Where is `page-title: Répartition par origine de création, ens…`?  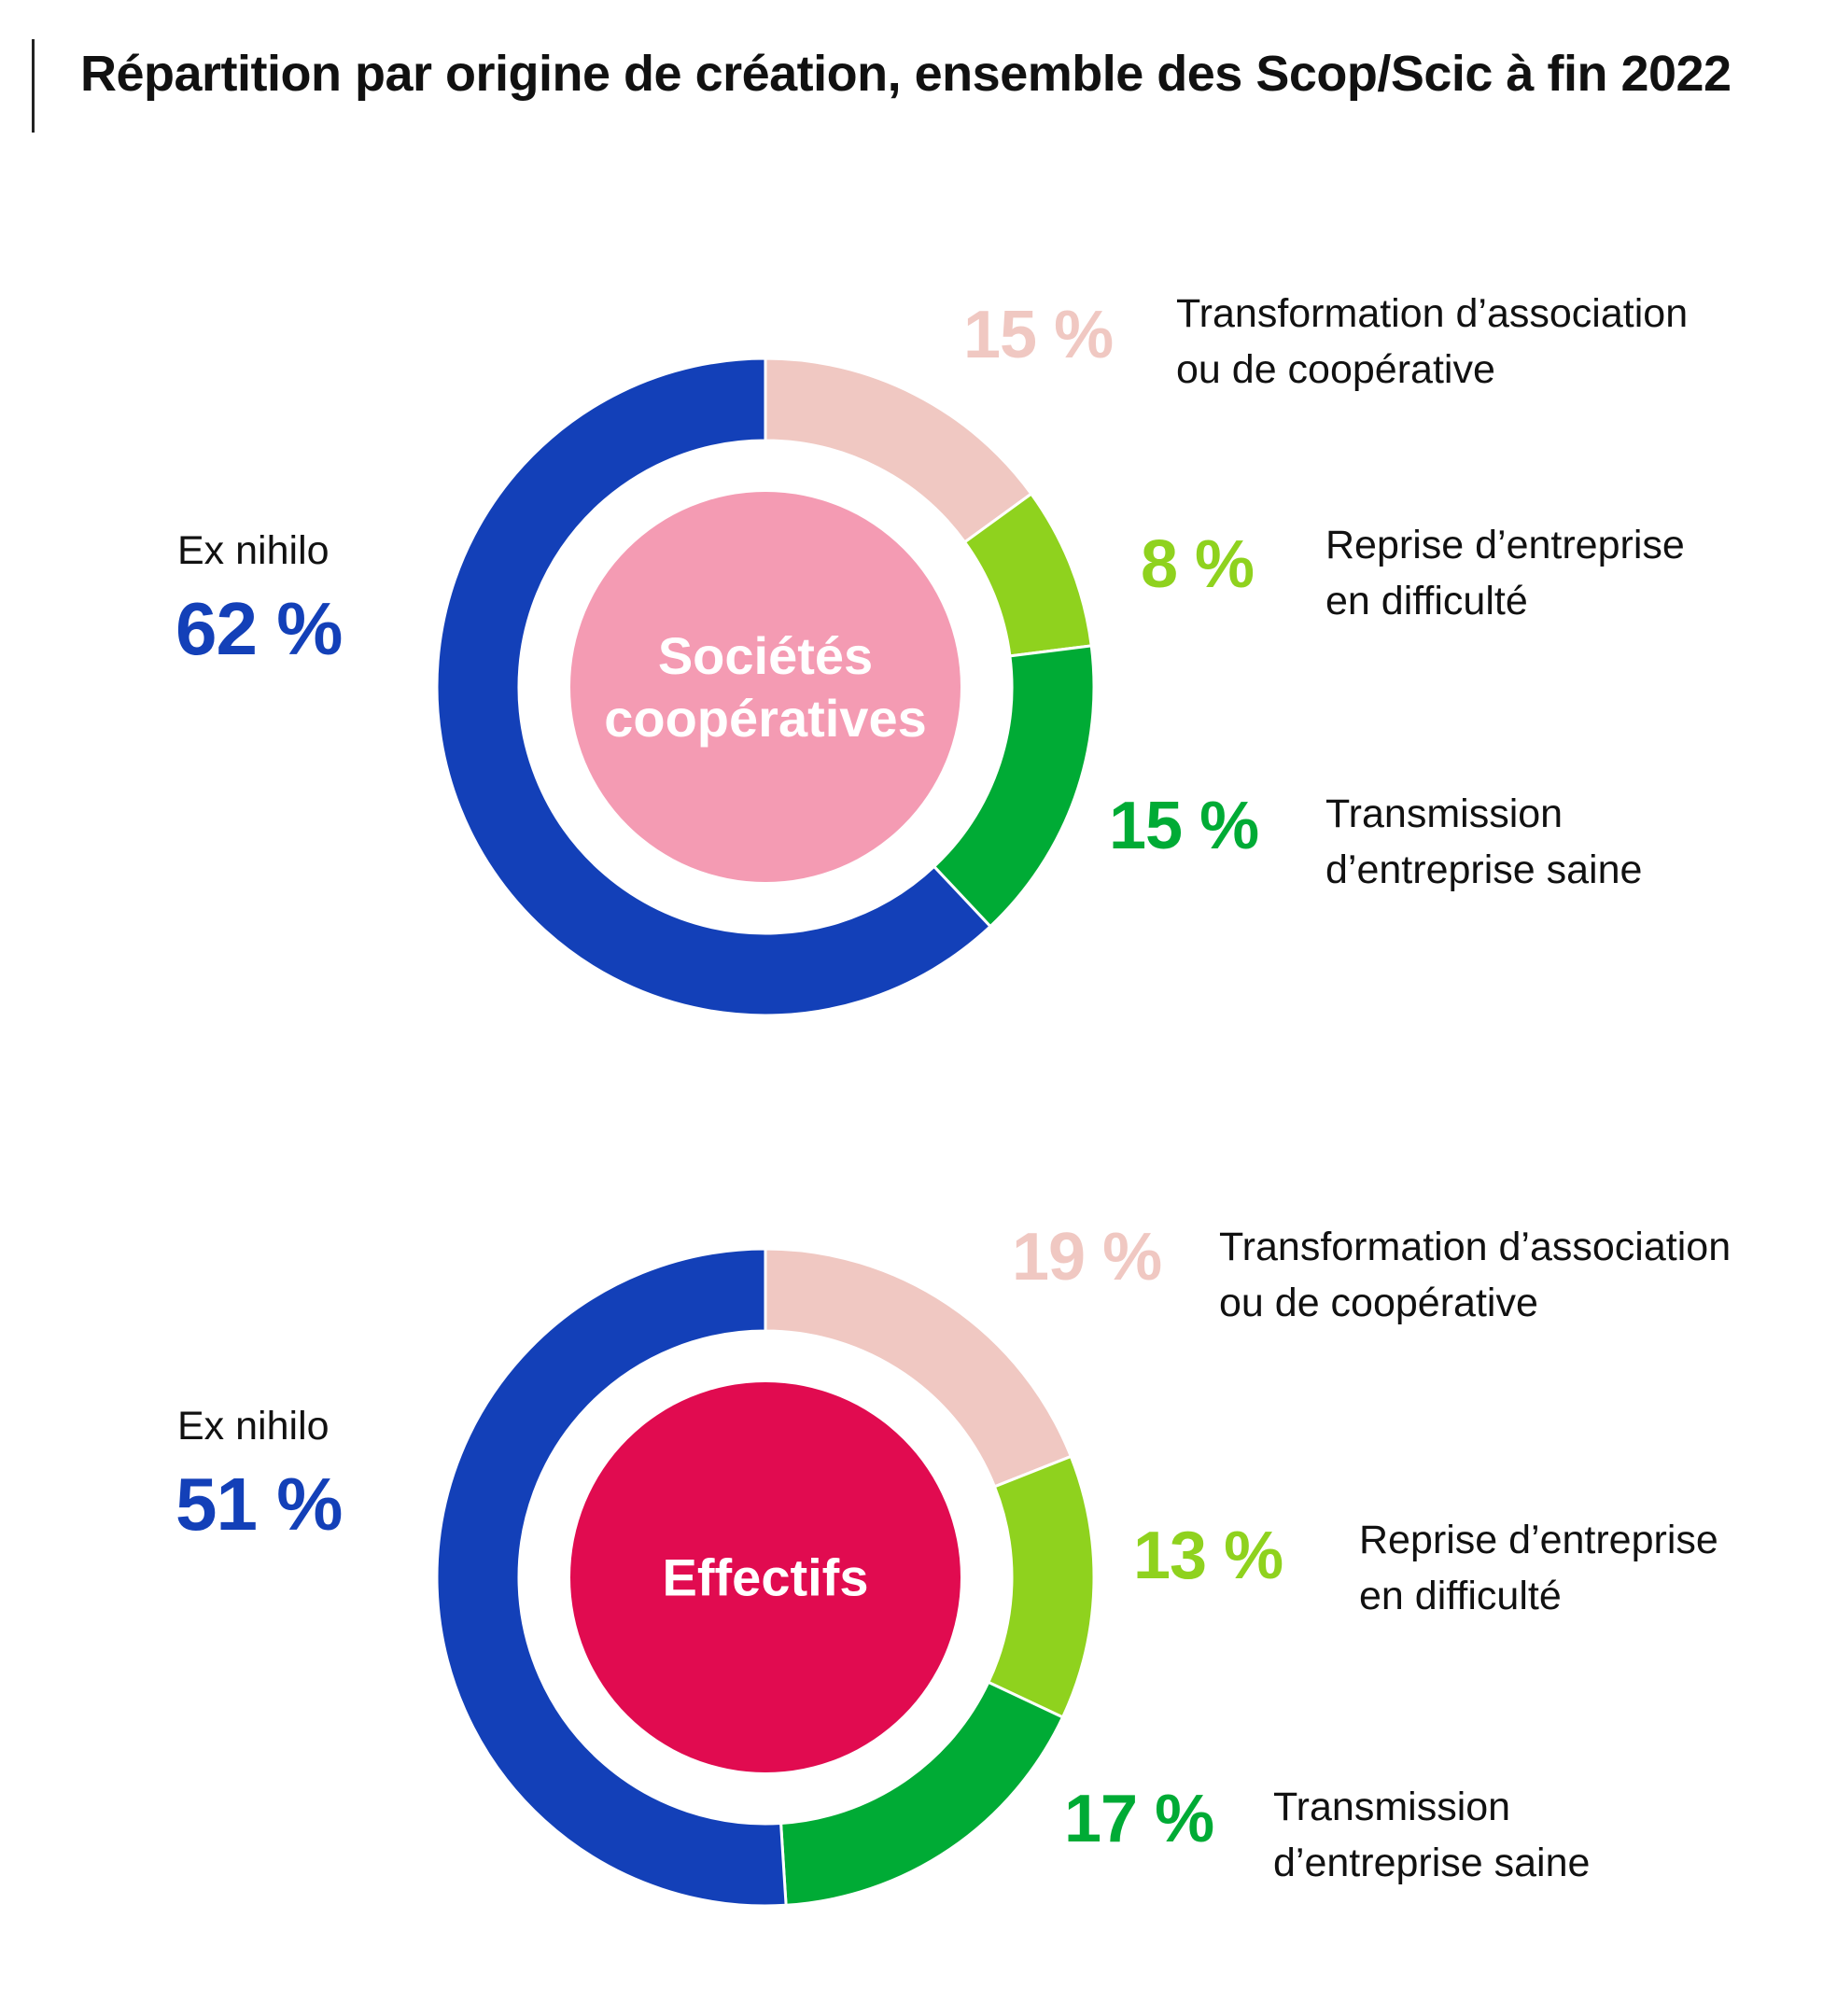
page-title: Répartition par origine de création, ens… is located at coordinates (906, 74).